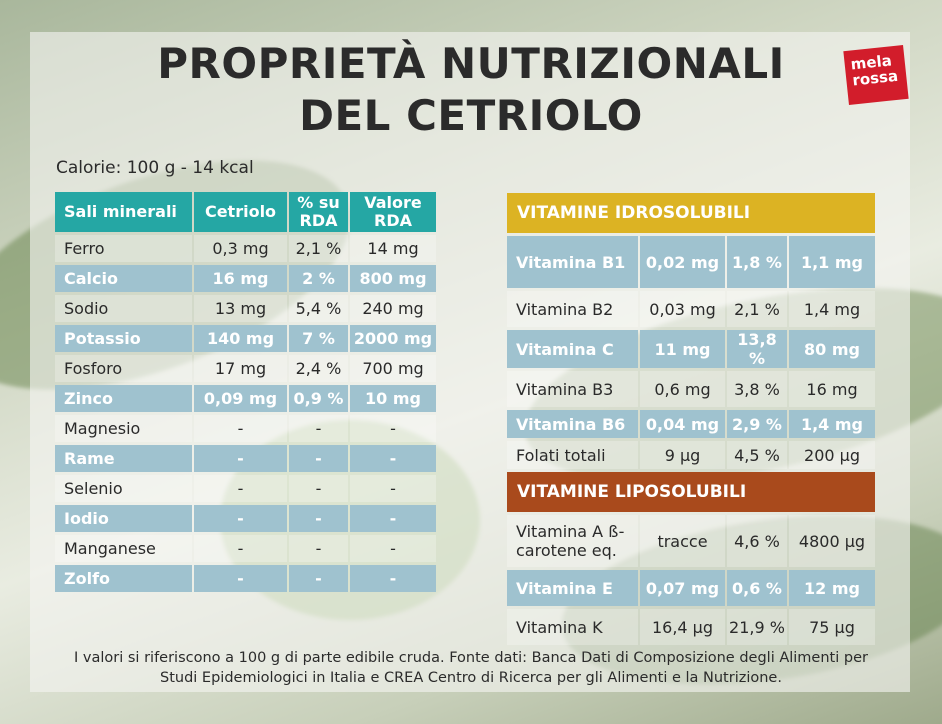  What do you see at coordinates (318, 398) in the screenshot?
I see `percent-rda: 0,9 %` at bounding box center [318, 398].